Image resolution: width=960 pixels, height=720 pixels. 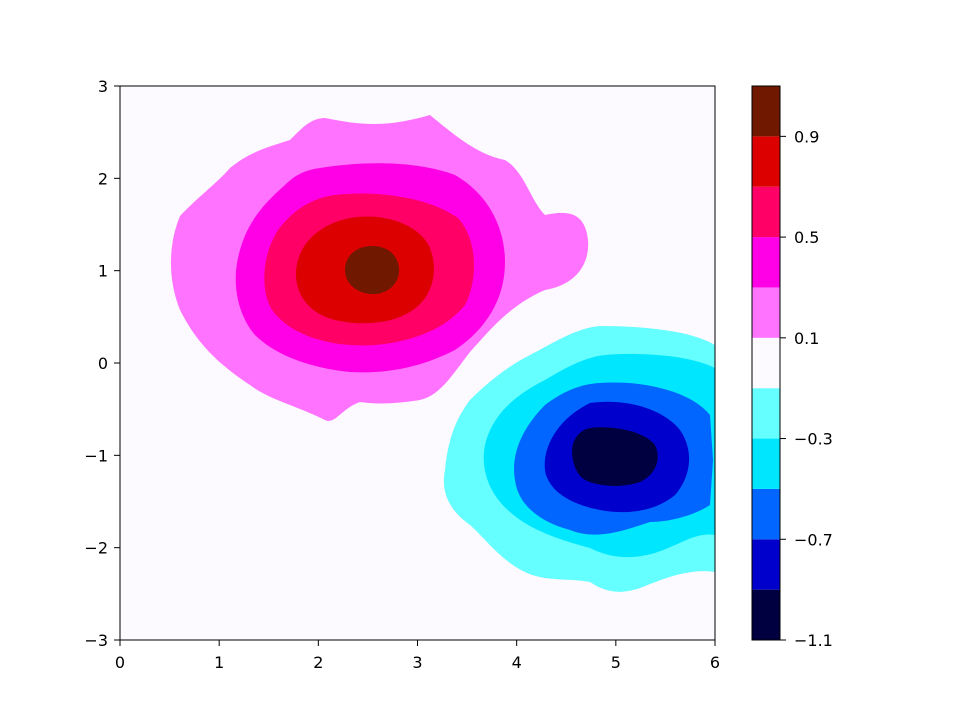 I want to click on x-tick-label: 4, so click(x=517, y=662).